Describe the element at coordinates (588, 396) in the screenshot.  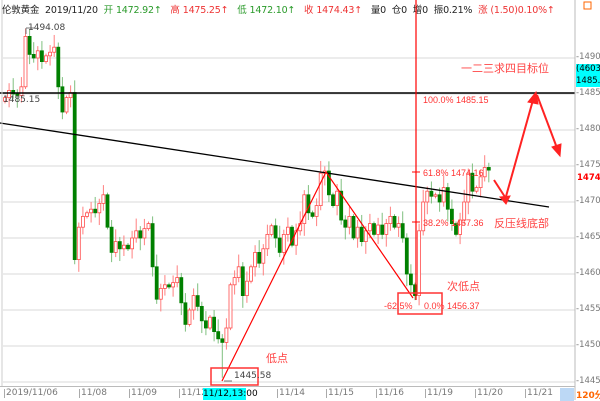
I see `period-label: 120分钟` at that location.